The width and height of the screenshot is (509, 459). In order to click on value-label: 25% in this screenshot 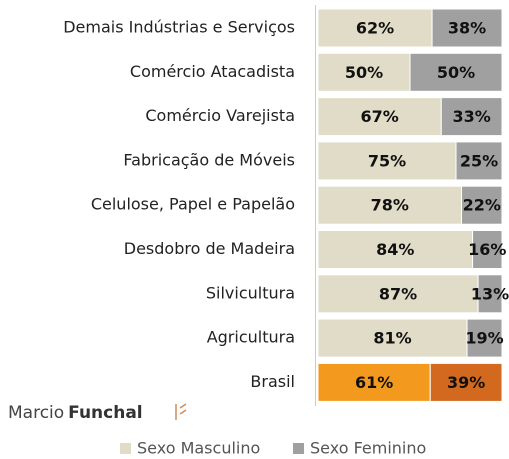, I will do `click(479, 160)`.